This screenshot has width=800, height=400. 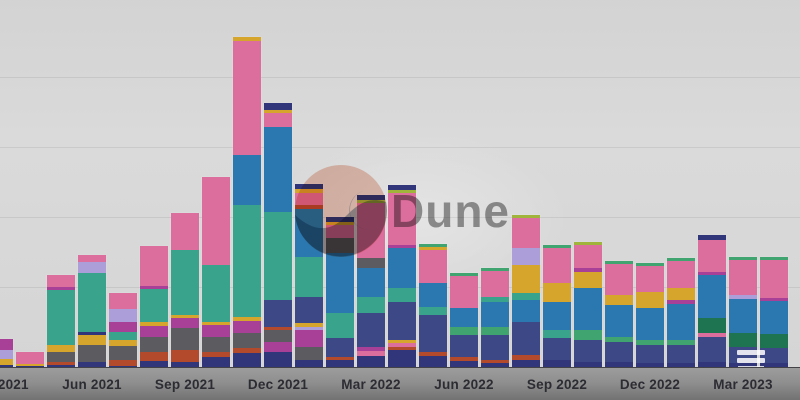 What do you see at coordinates (61, 321) in the screenshot?
I see `stacked-bar-may-2021` at bounding box center [61, 321].